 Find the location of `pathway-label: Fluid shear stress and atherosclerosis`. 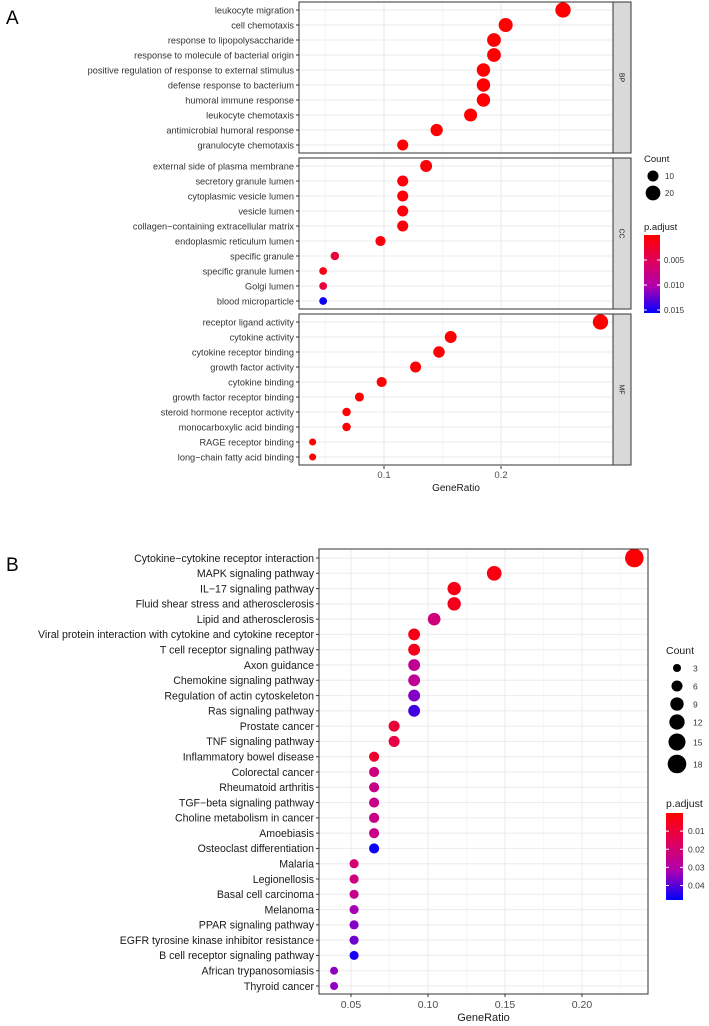

pathway-label: Fluid shear stress and atherosclerosis is located at coordinates (225, 605).